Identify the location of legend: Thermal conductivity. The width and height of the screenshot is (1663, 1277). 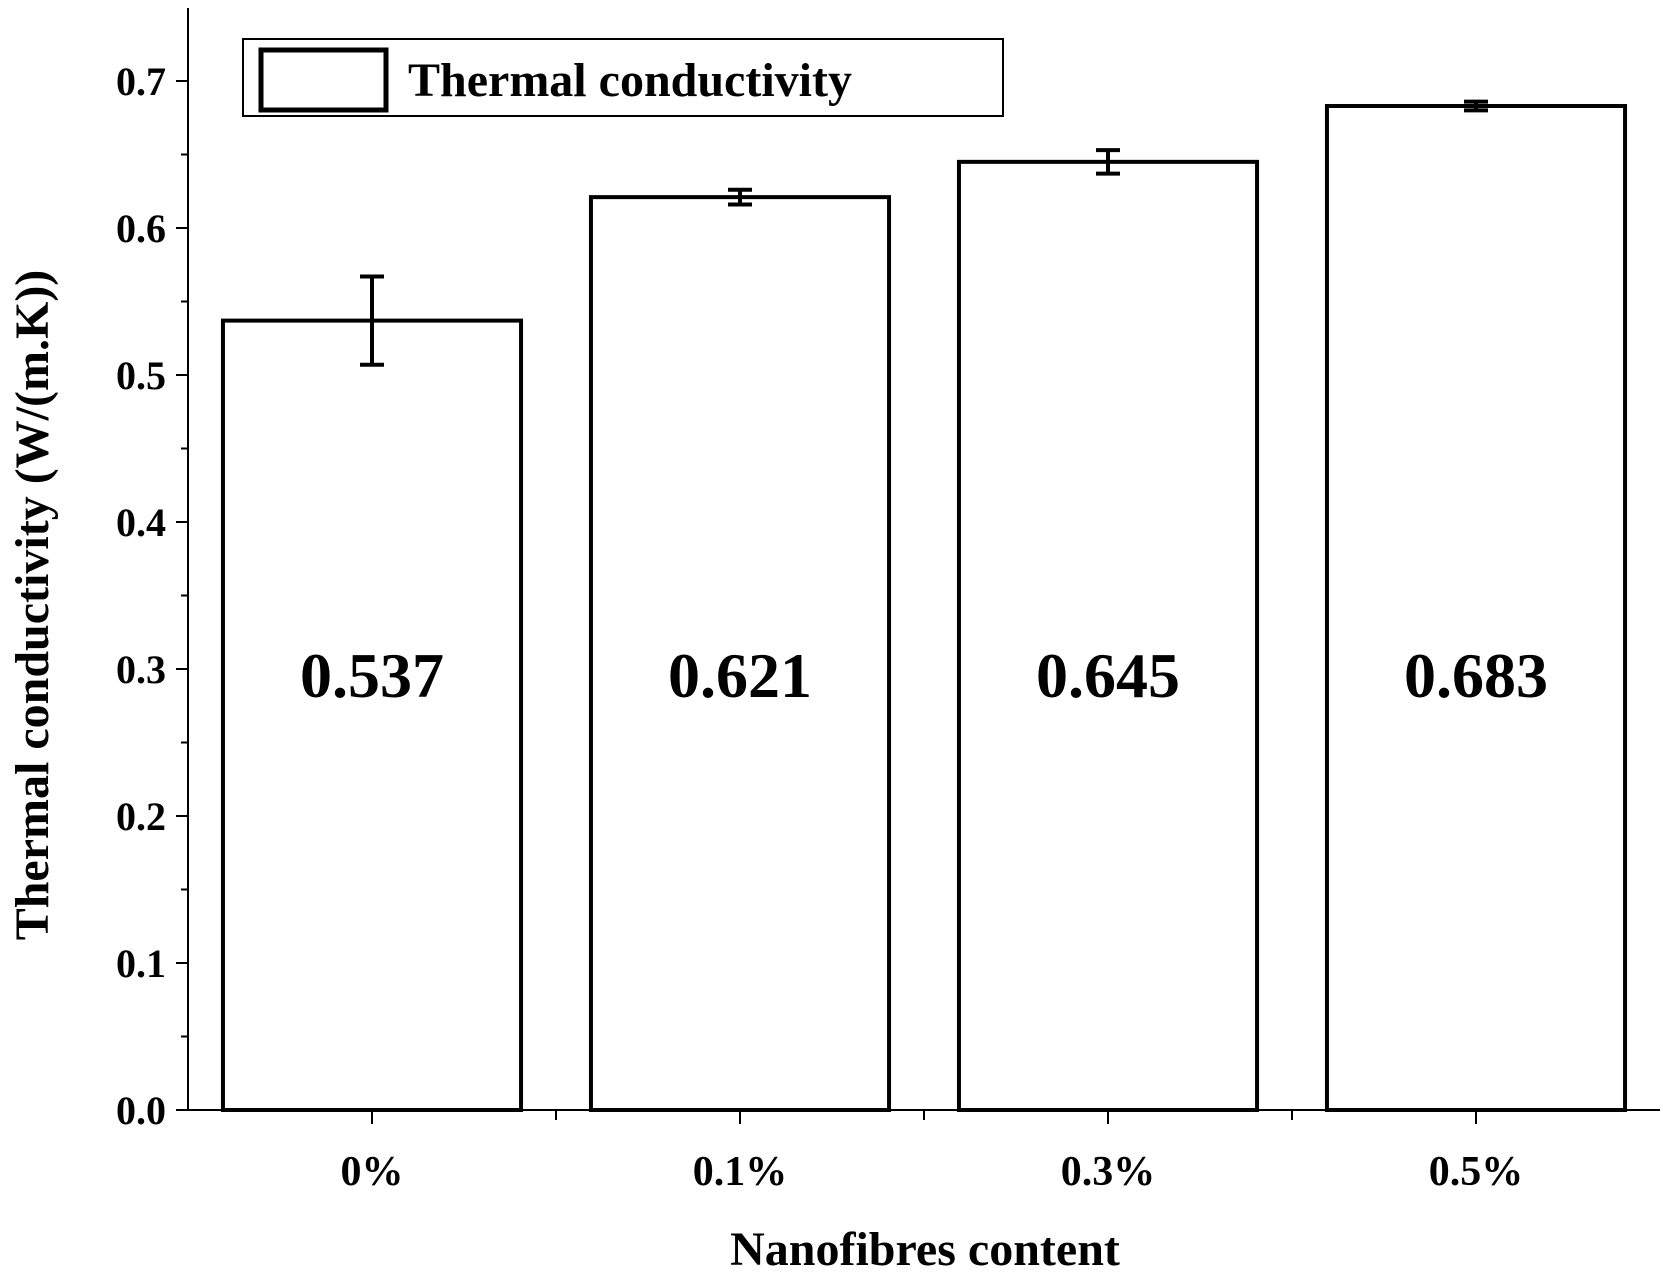
(623, 77).